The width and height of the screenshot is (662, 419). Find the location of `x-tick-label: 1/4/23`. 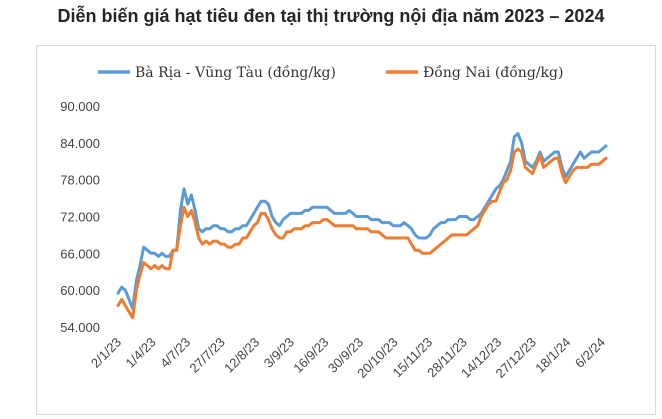

x-tick-label: 1/4/23 is located at coordinates (141, 353).